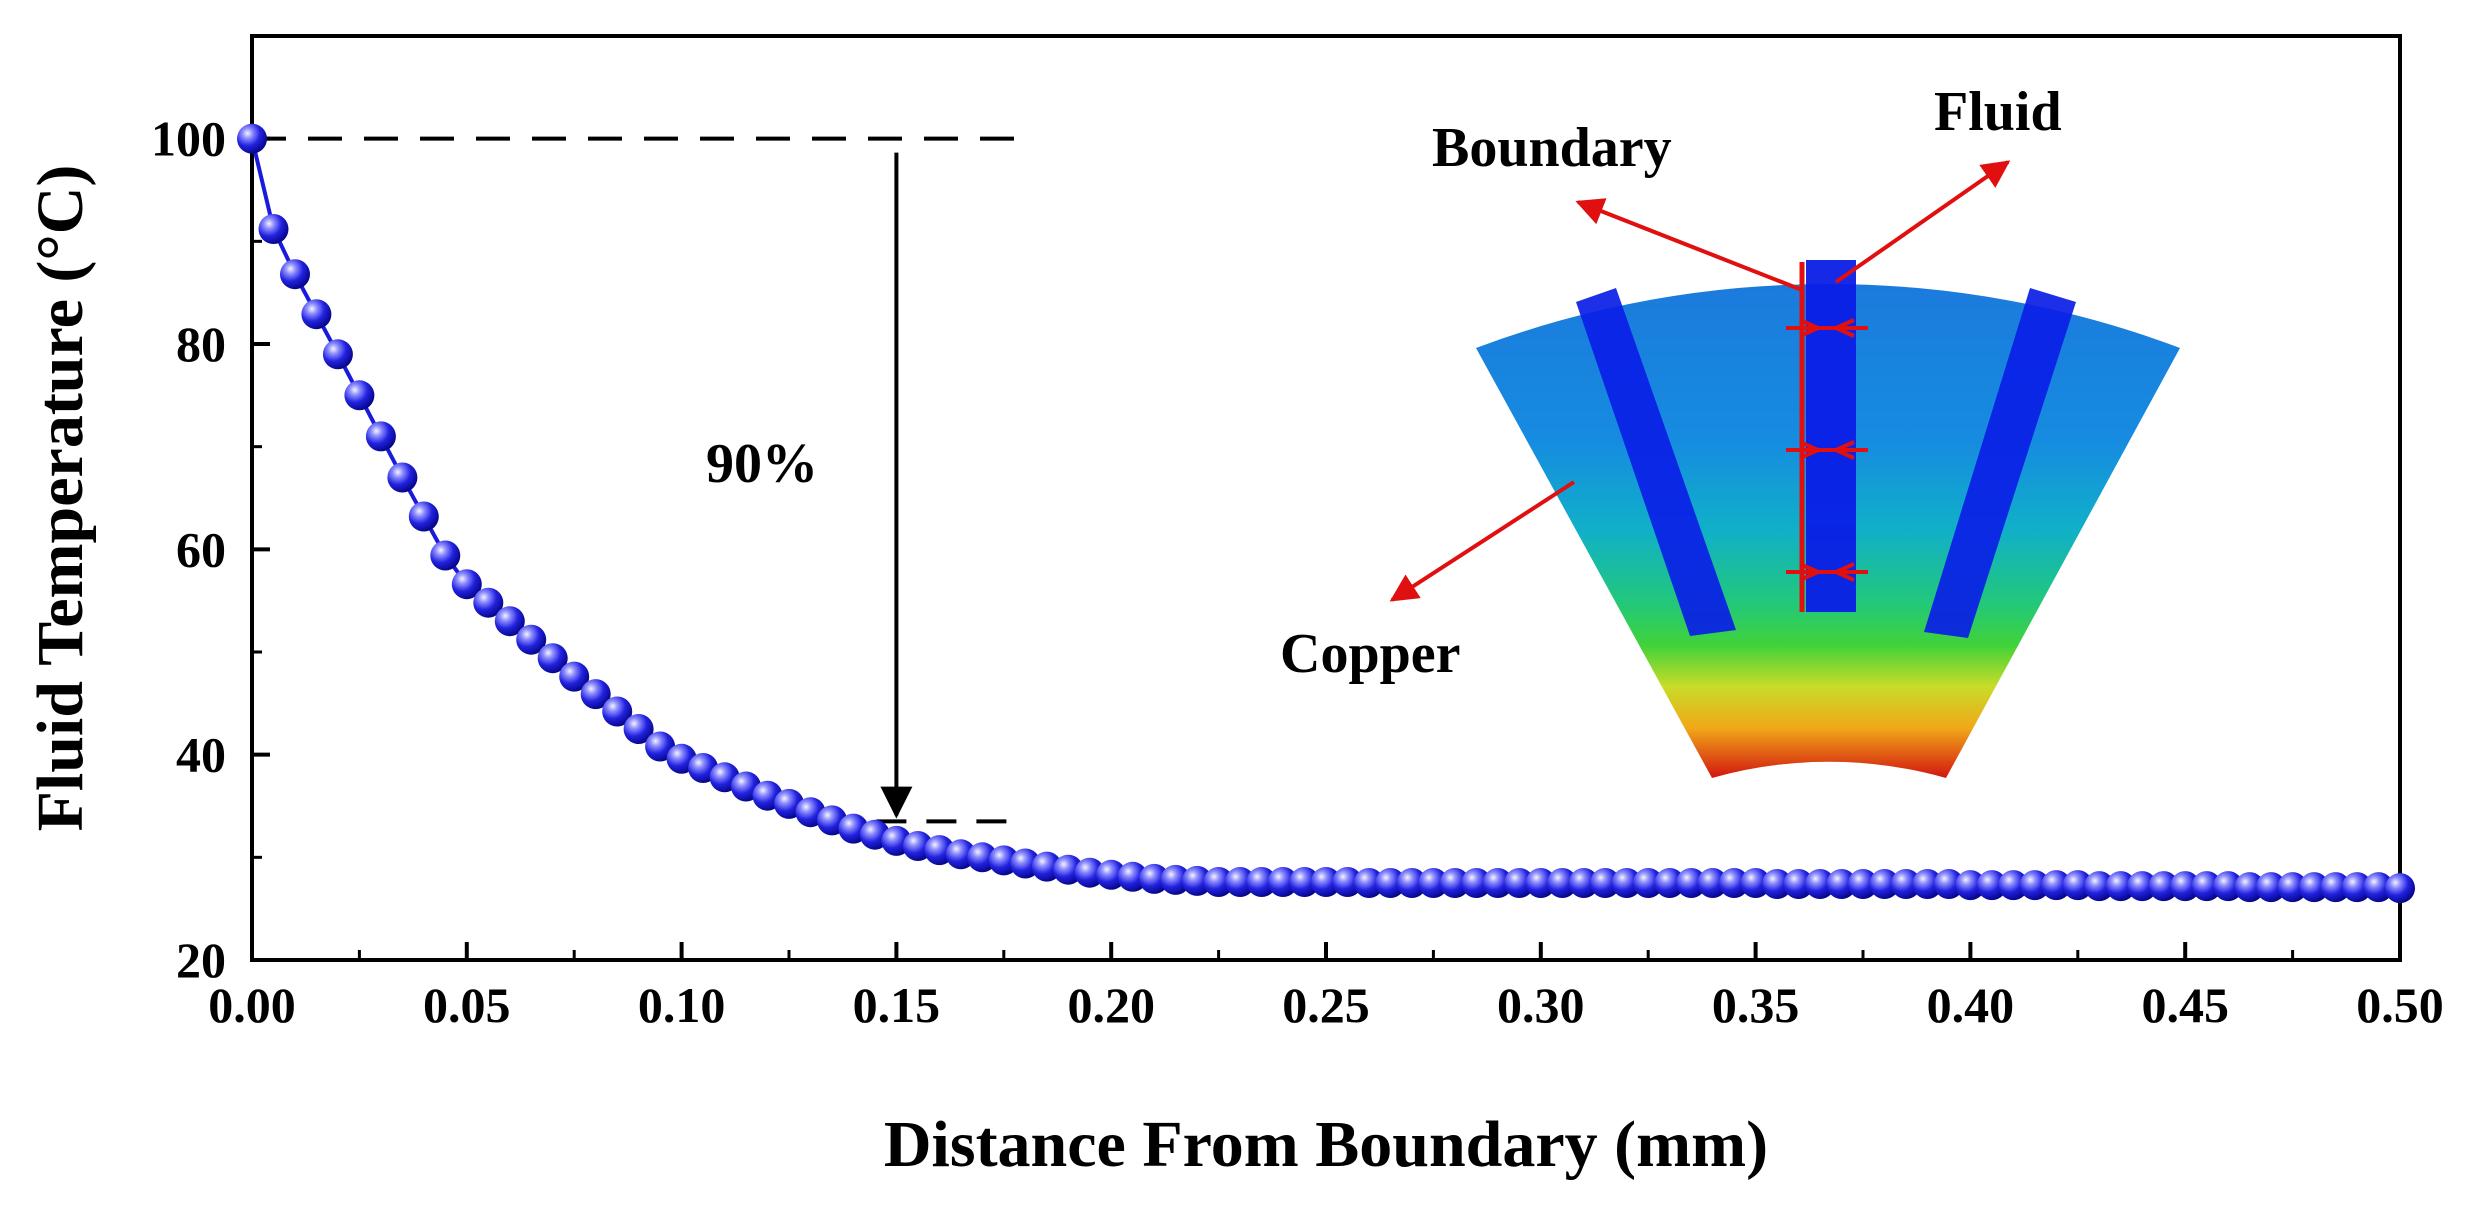 The image size is (2482, 1218). I want to click on y-tick-label: 60, so click(201, 549).